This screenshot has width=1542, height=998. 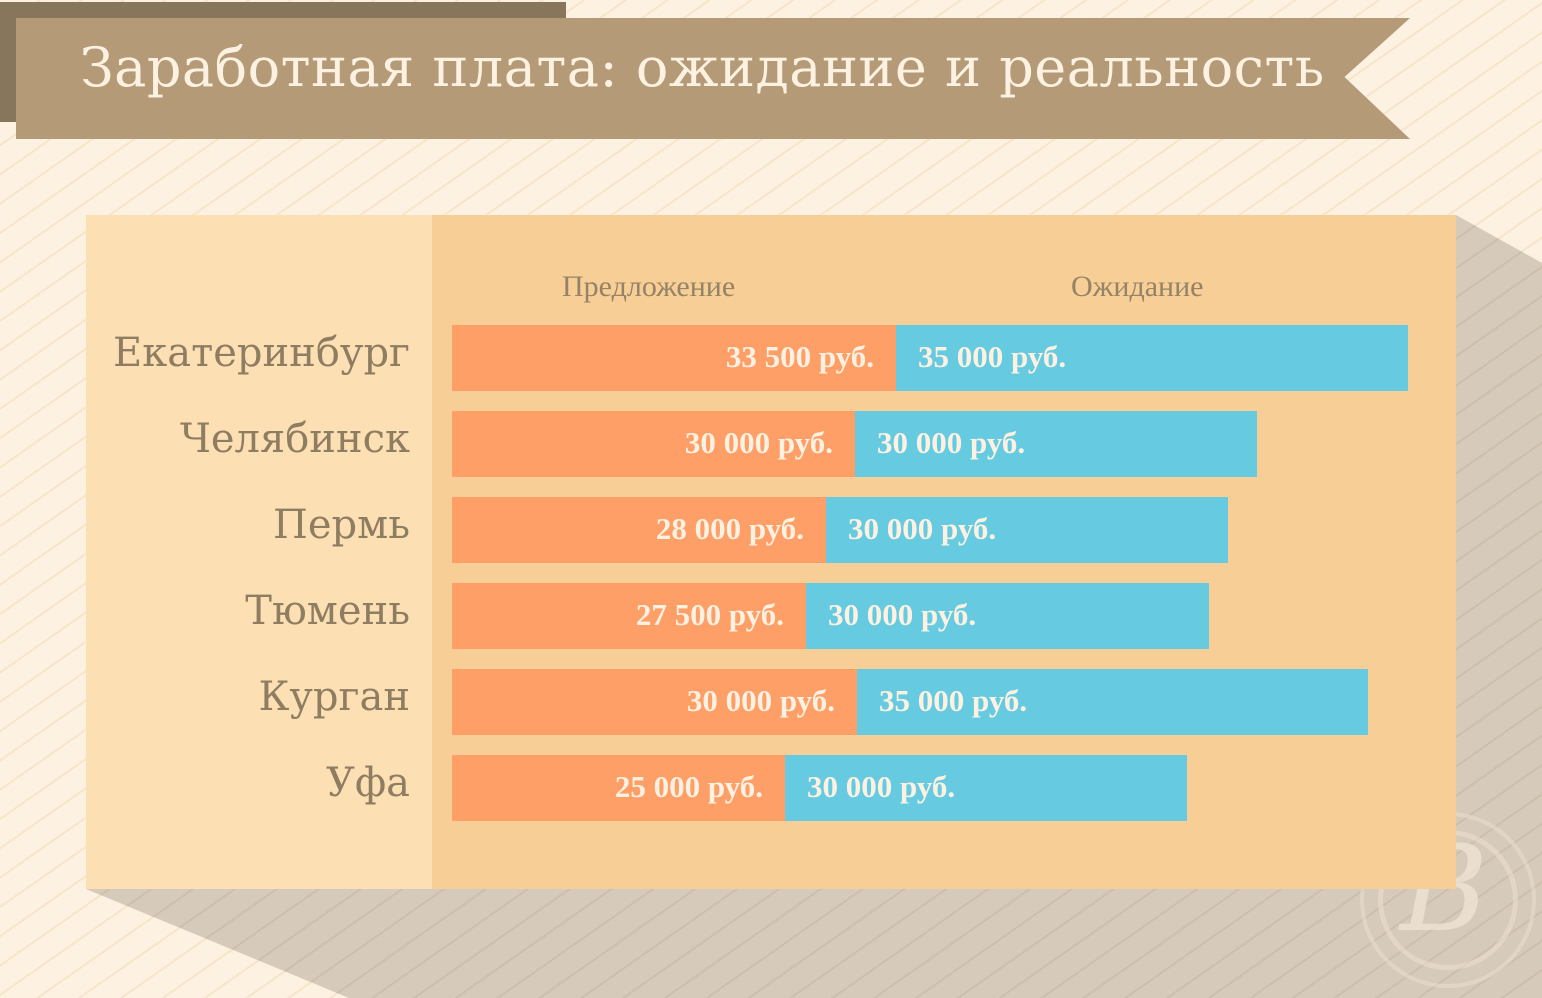 I want to click on offer-value: 27 500 руб., so click(x=709, y=614).